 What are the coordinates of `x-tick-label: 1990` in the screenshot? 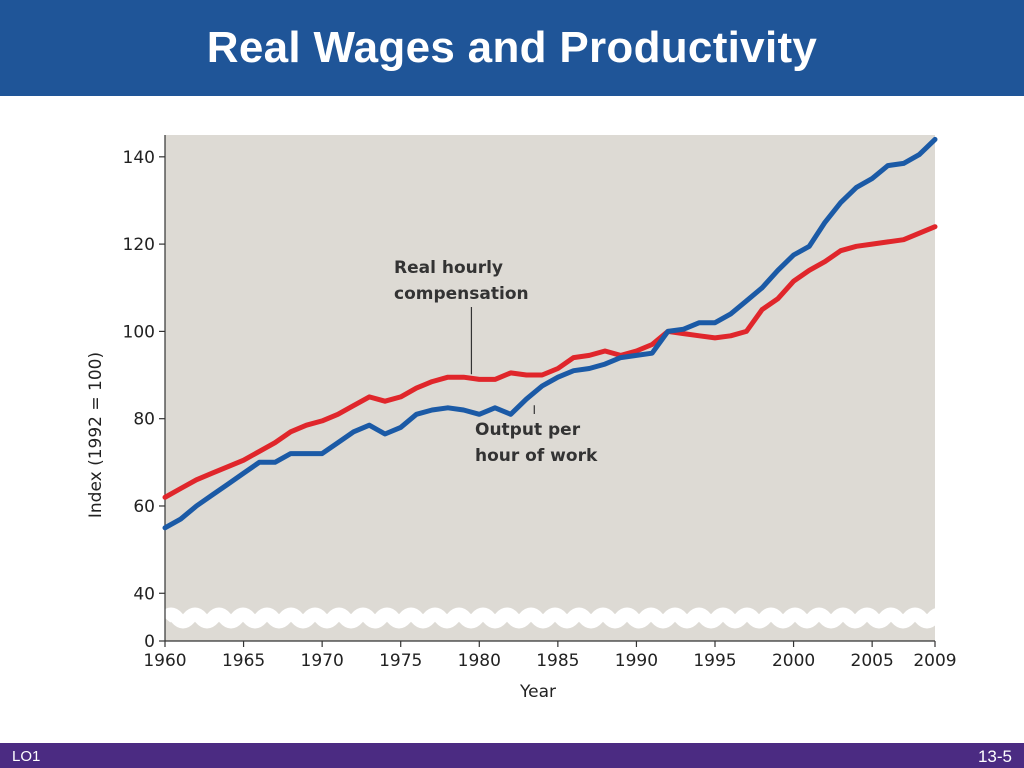 It's located at (636, 661).